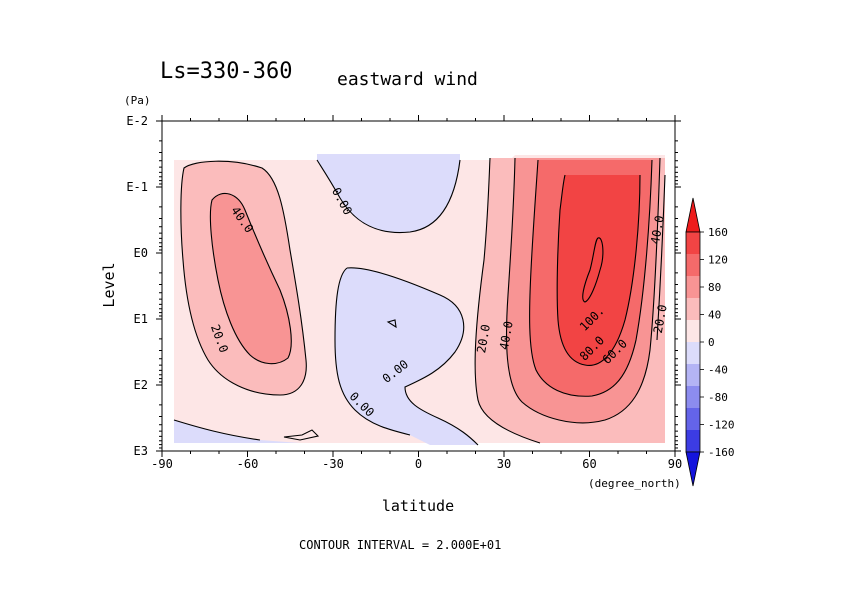  I want to click on y-axis-unit: (Pa), so click(137, 100).